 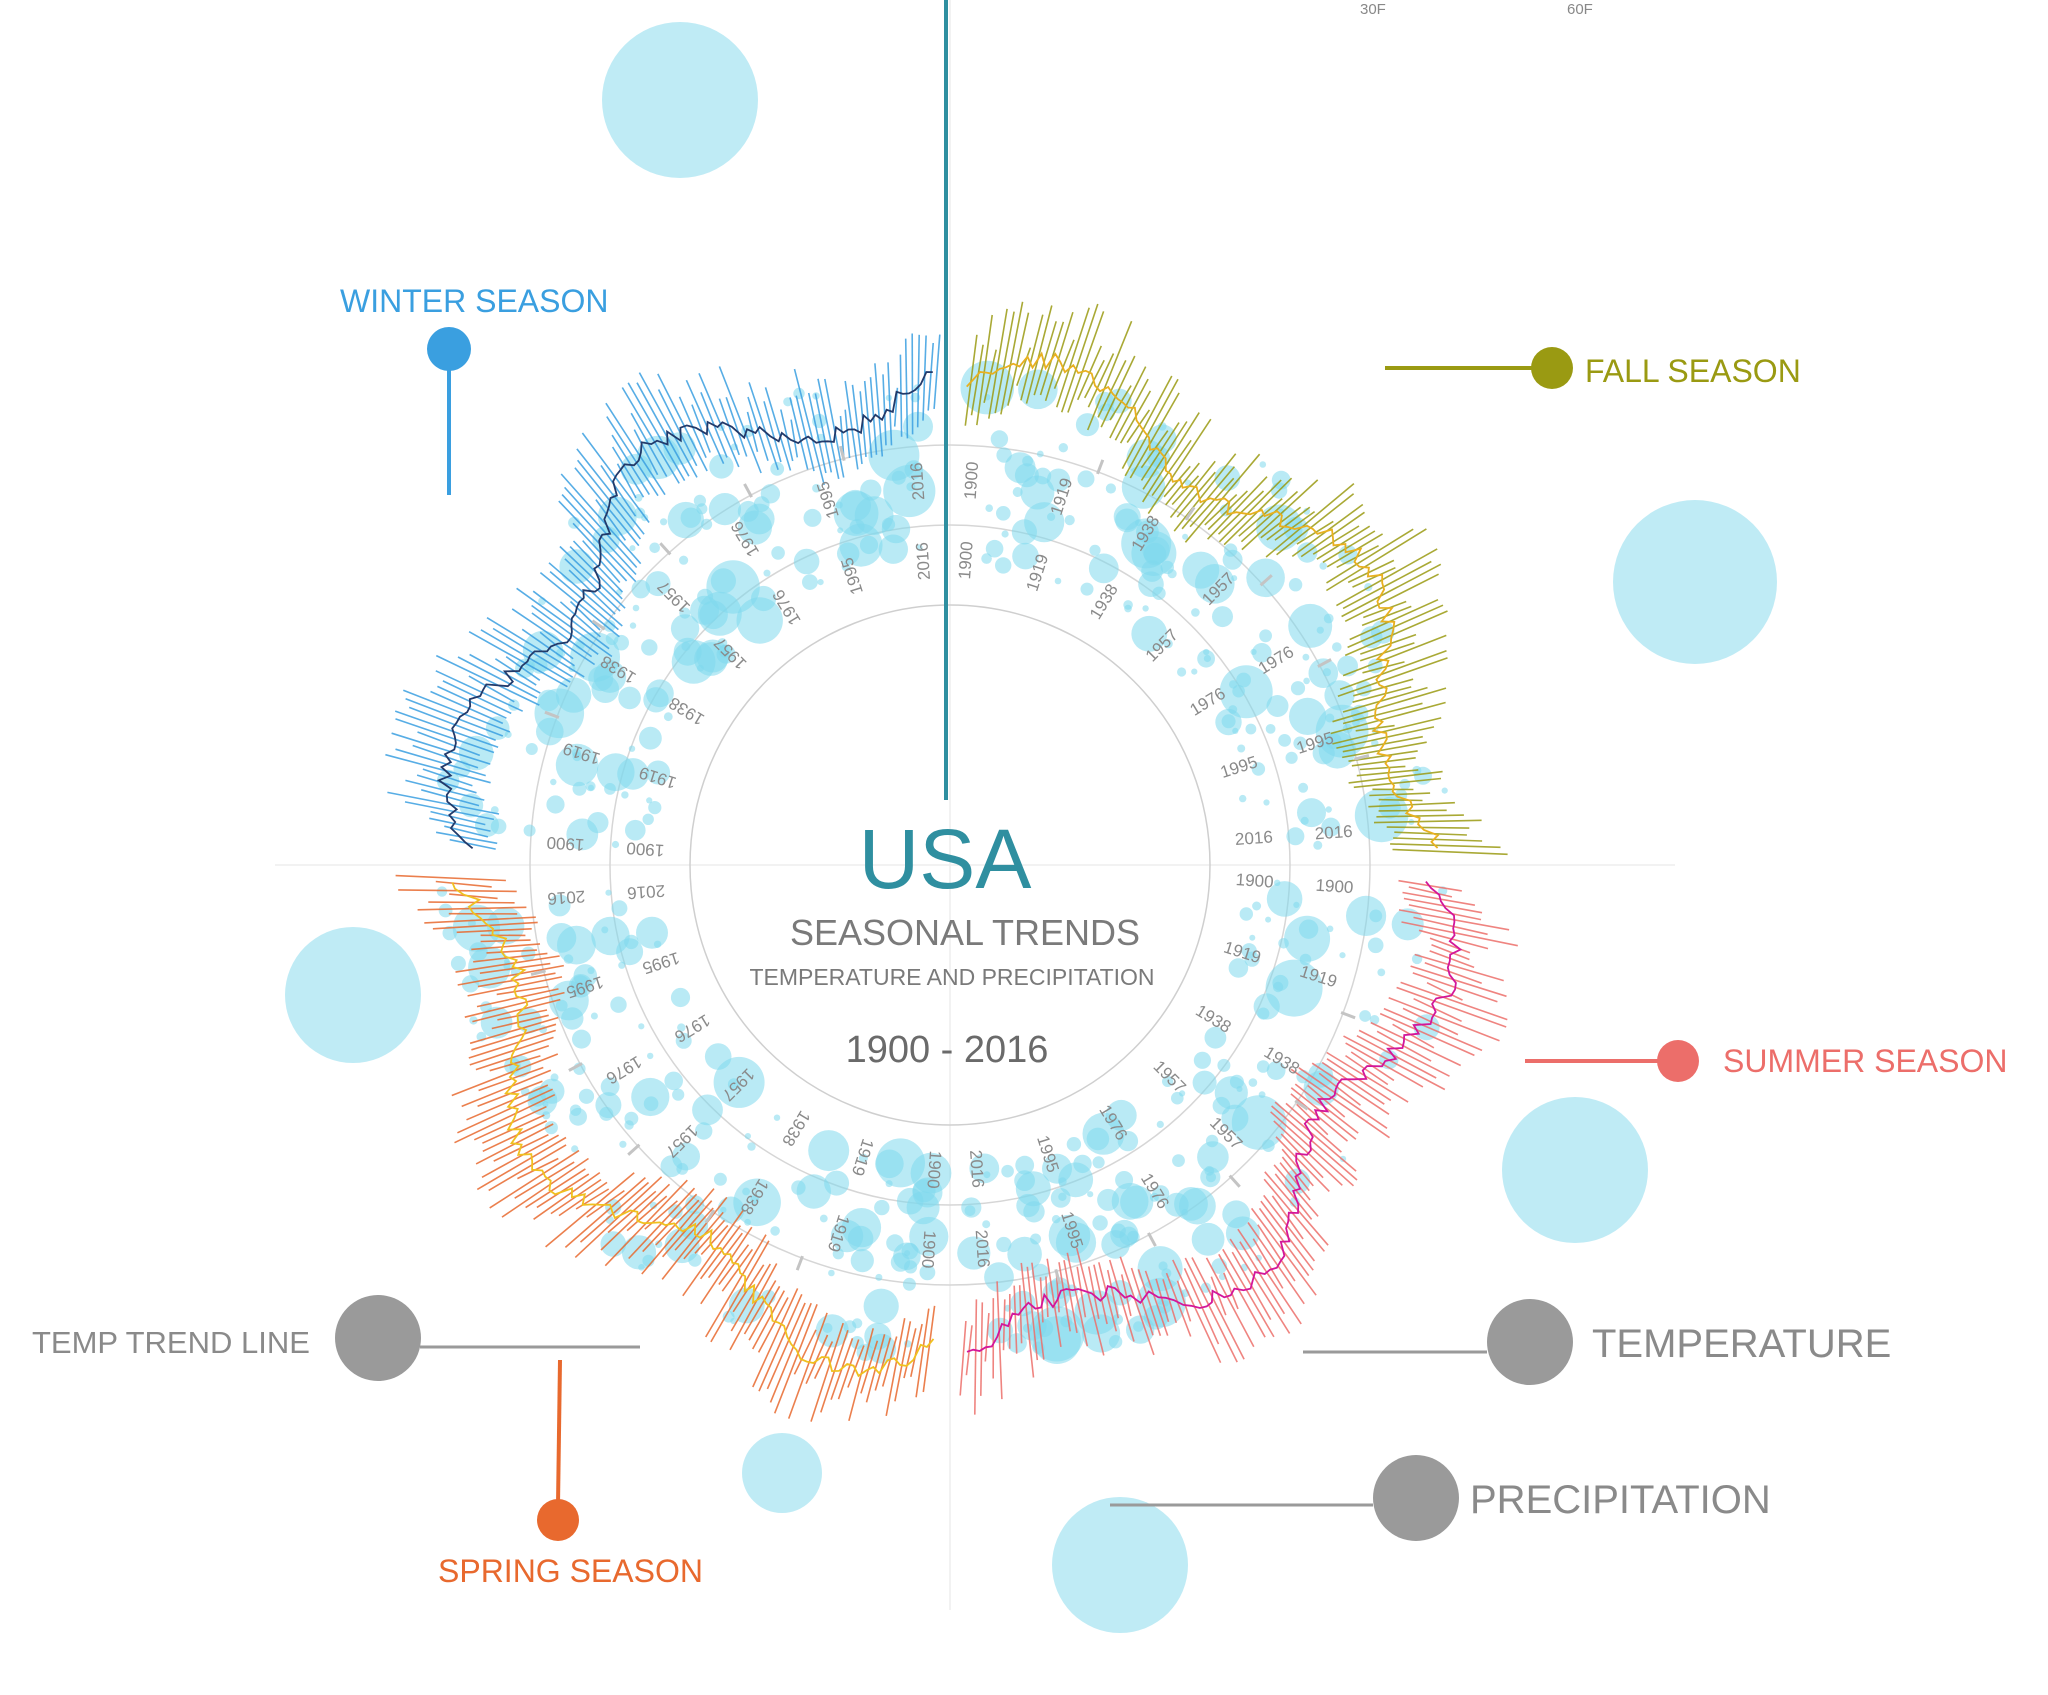 I want to click on year-tick-label: 1938, so click(x=796, y=1128).